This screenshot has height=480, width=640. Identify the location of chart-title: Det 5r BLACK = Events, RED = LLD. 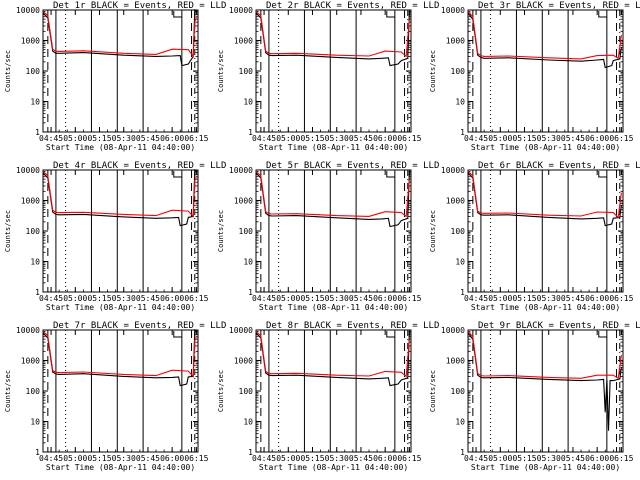
(352, 166).